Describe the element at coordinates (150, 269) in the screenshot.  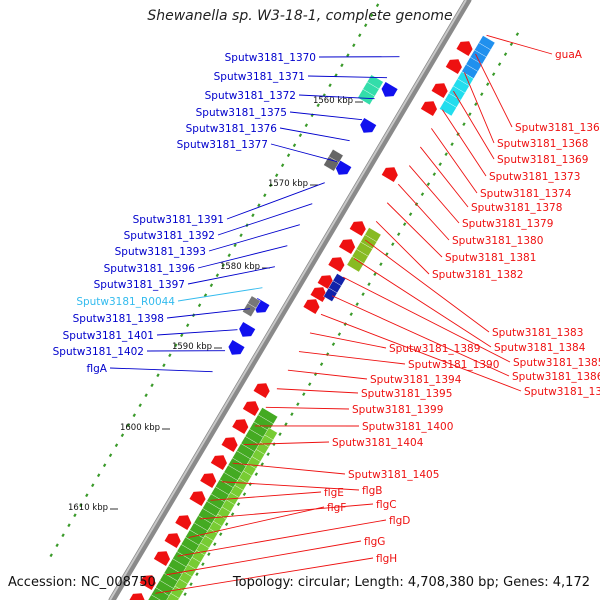
I see `left-gene-label: Sputw3181_1396` at that location.